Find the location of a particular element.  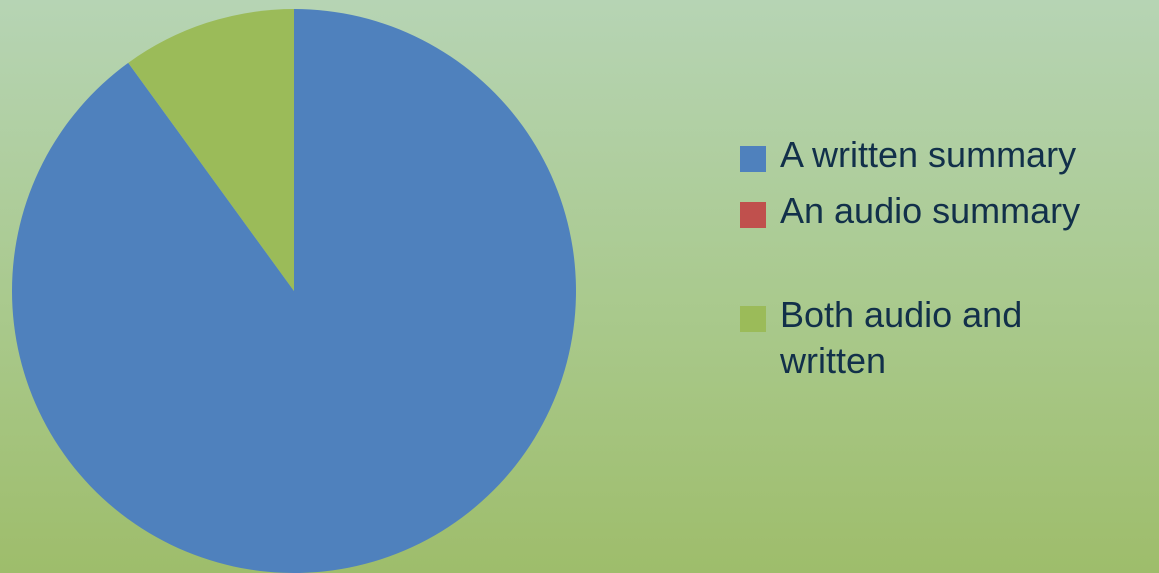

legend-label-audio-summary: An audio summary is located at coordinates (930, 210).